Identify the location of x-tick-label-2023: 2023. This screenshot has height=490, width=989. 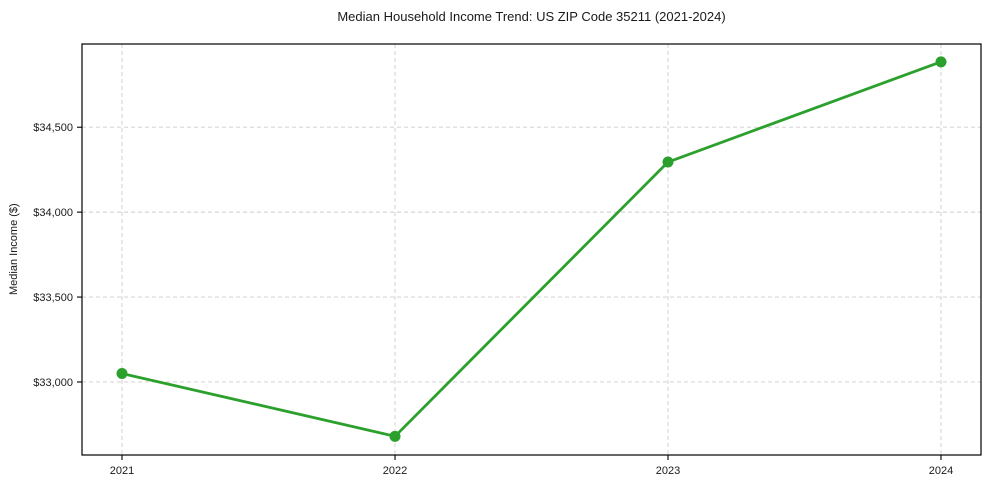
(668, 471).